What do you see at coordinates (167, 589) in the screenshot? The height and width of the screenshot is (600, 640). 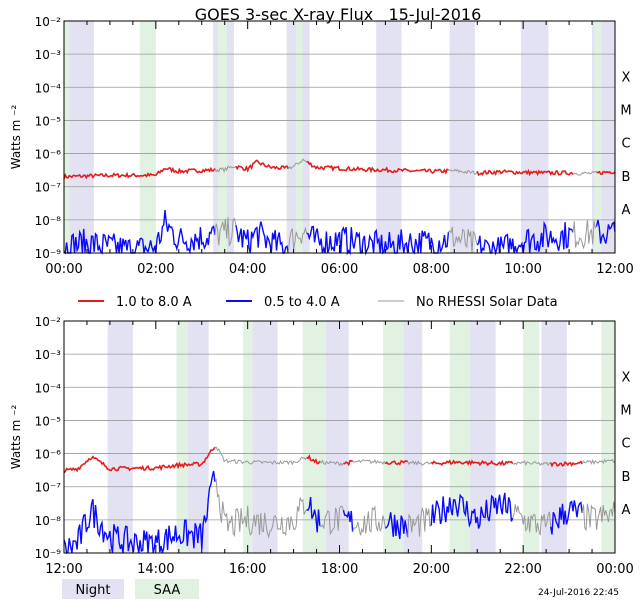 I see `saa-legend-swatch` at bounding box center [167, 589].